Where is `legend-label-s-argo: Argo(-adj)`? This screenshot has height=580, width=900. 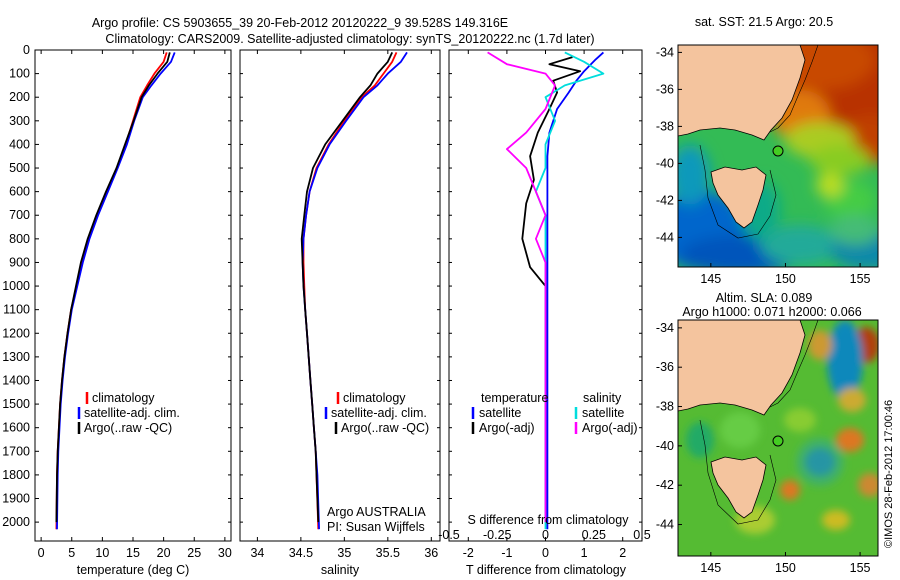 legend-label-s-argo: Argo(-adj) is located at coordinates (610, 428).